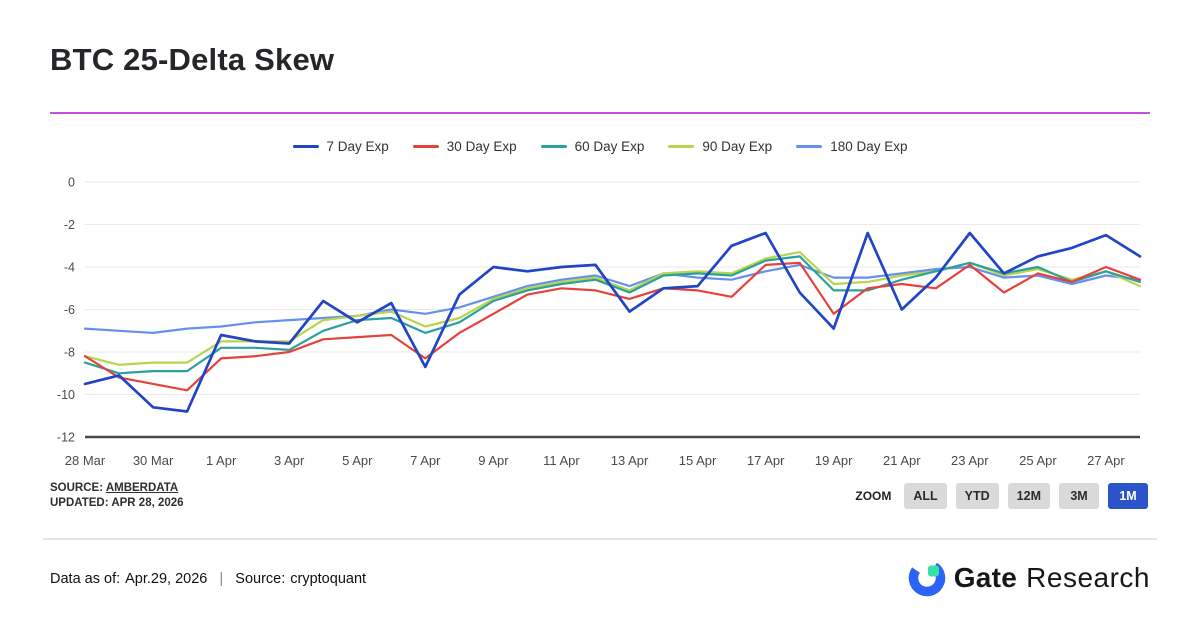 The width and height of the screenshot is (1200, 619). I want to click on legend-item-60-day: 60 Day Exp, so click(592, 146).